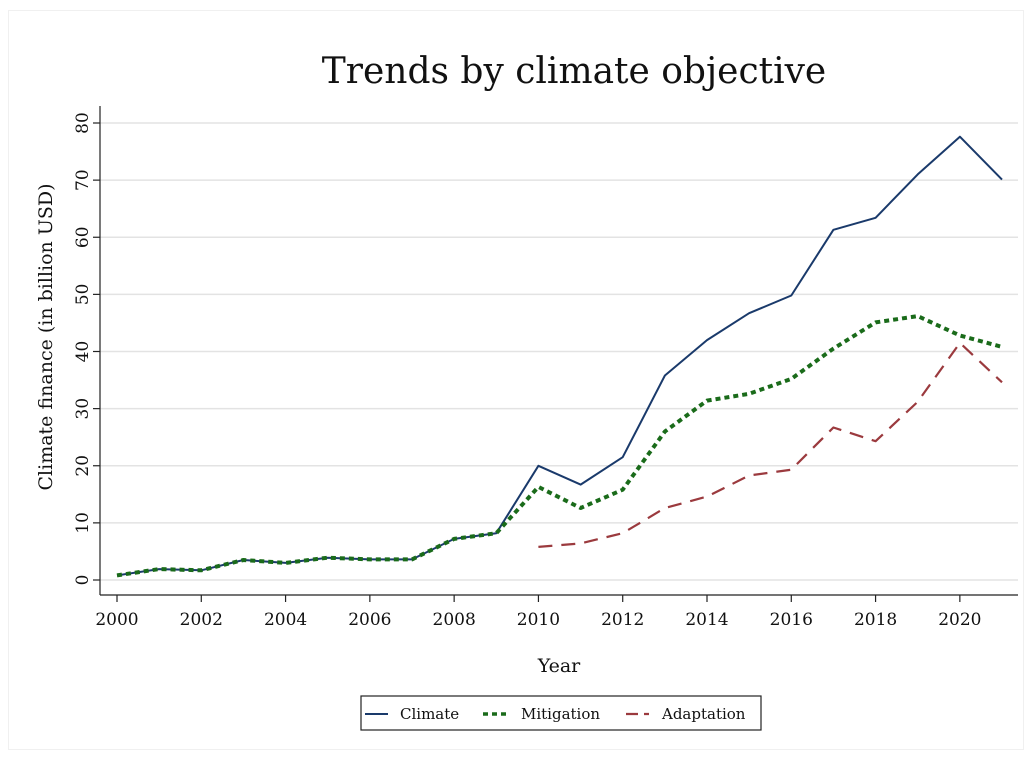 This screenshot has height=758, width=1032. I want to click on y-tick-label: 10, so click(83, 523).